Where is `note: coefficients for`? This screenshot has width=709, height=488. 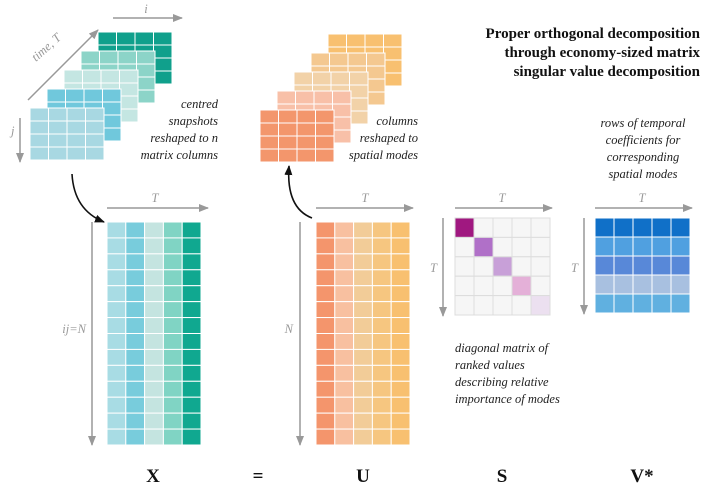
note: coefficients for is located at coordinates (643, 140).